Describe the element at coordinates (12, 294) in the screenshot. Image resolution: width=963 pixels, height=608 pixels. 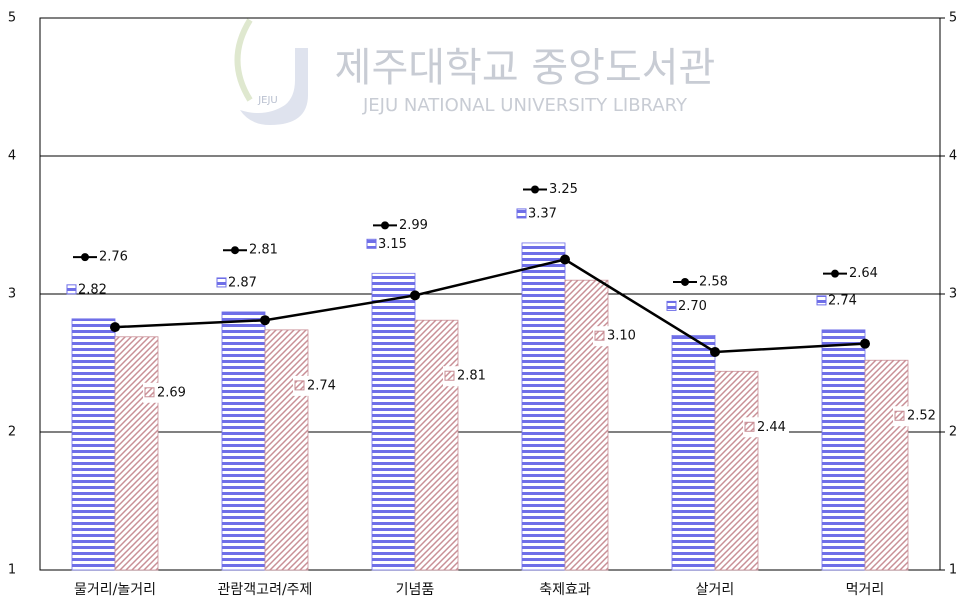
I see `y-tick-label: 3` at that location.